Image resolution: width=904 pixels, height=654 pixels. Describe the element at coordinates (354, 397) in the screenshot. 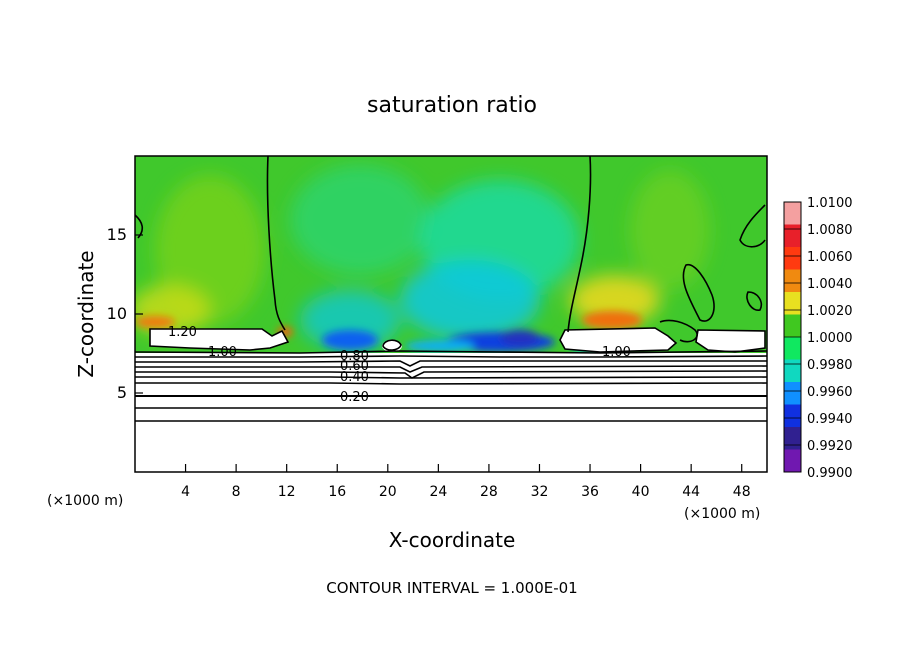

I see `contour-label: 0.20` at that location.